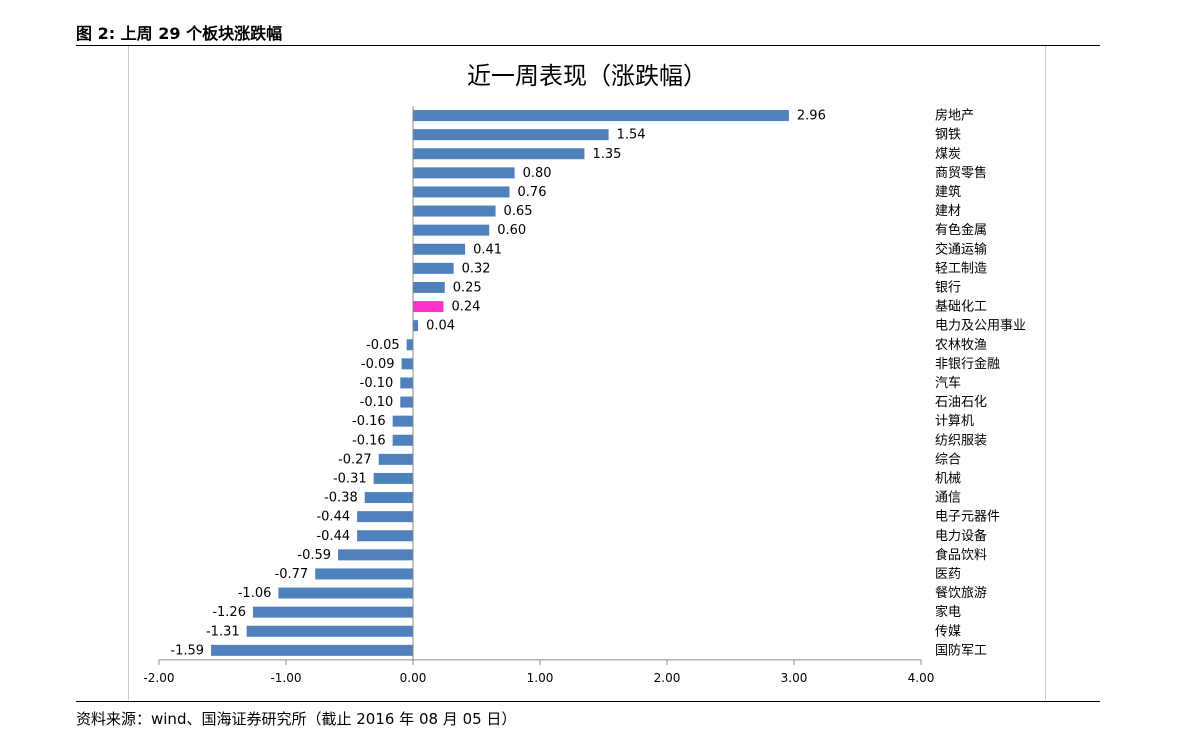  What do you see at coordinates (333, 536) in the screenshot?
I see `value-label: -0.44` at bounding box center [333, 536].